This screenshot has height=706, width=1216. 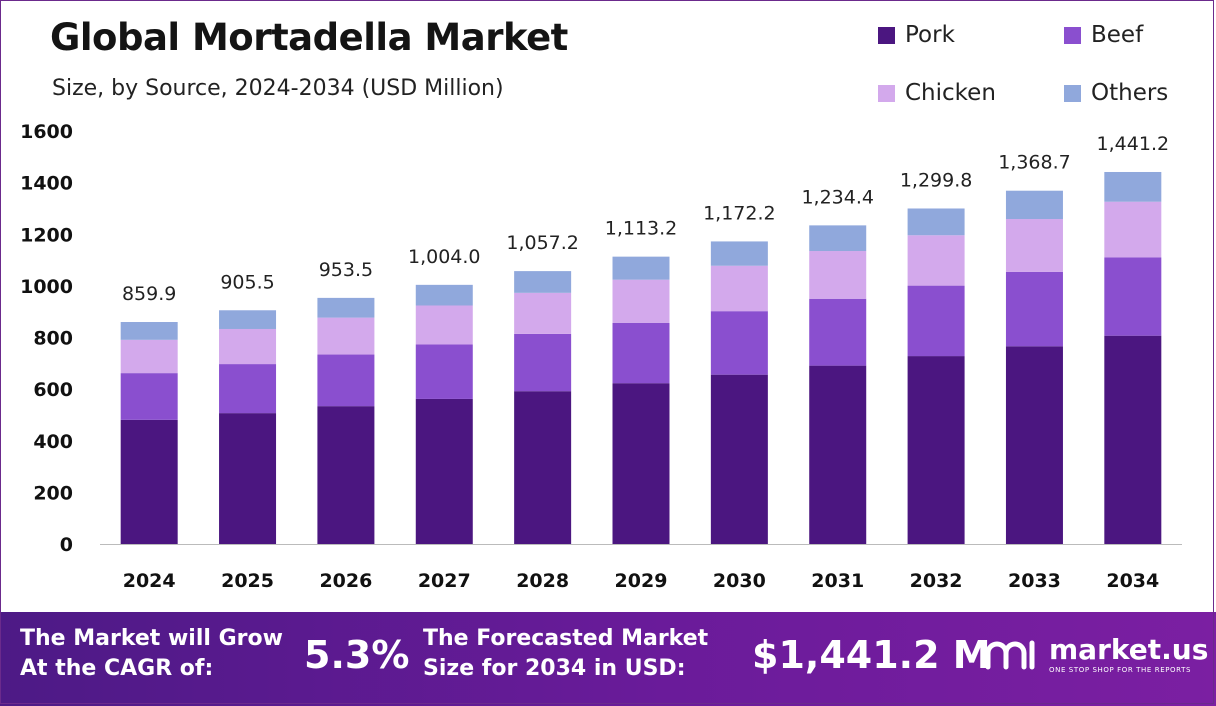 What do you see at coordinates (1133, 186) in the screenshot?
I see `bar-segment-others-2034` at bounding box center [1133, 186].